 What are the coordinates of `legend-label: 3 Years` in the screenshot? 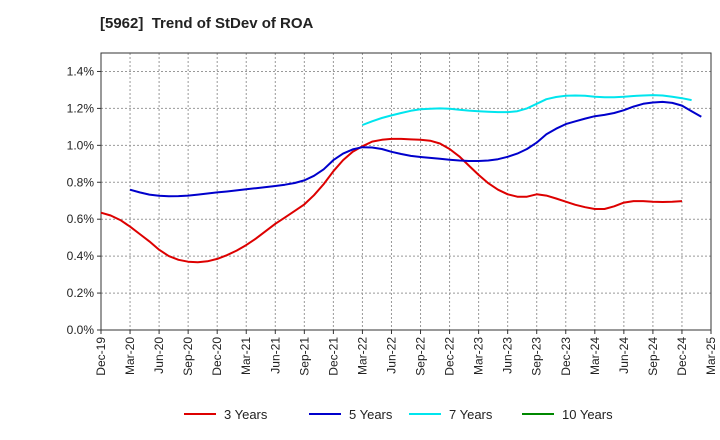 It's located at (246, 414).